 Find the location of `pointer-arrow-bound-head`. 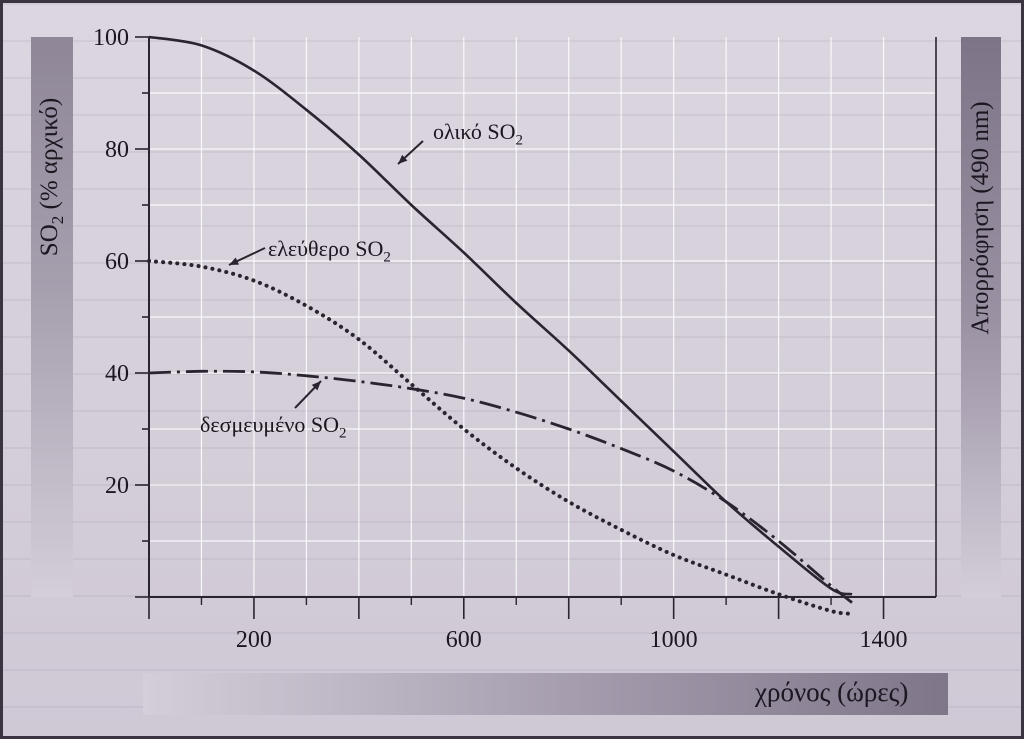

pointer-arrow-bound-head is located at coordinates (316, 386).